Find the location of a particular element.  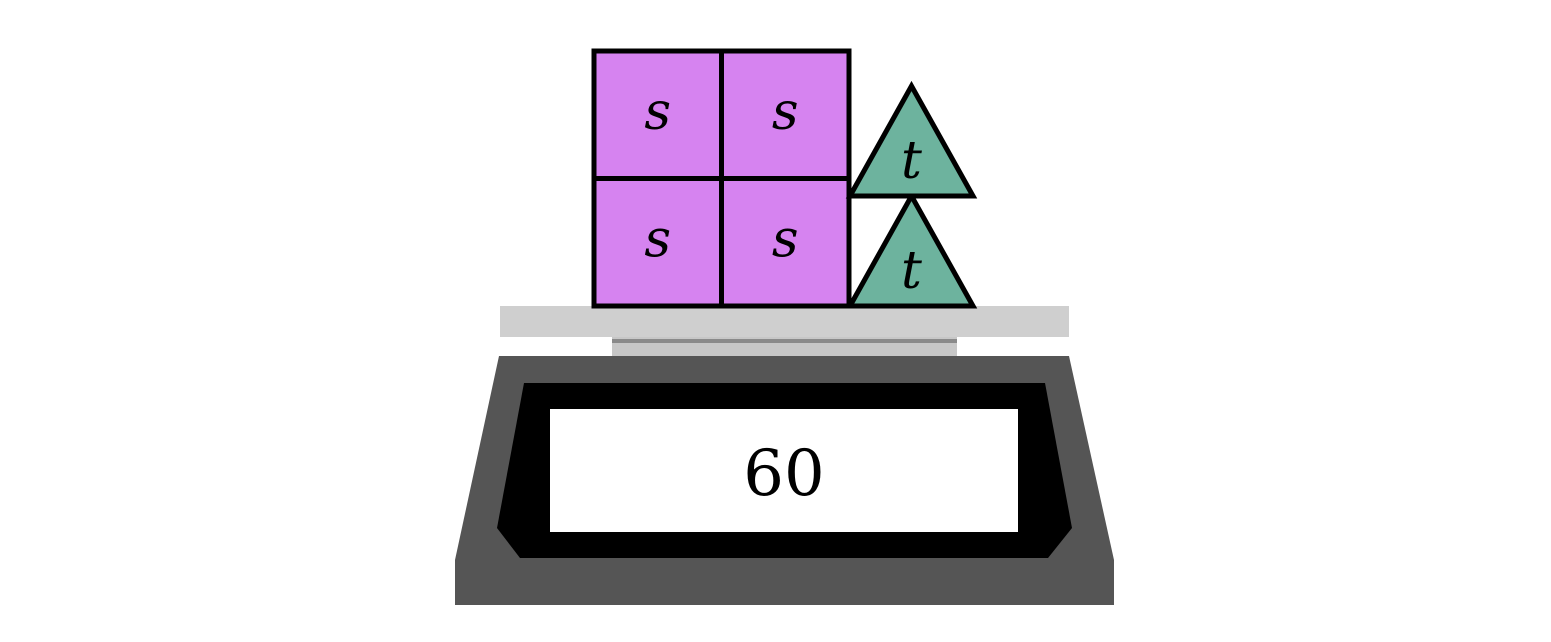

scale-display is located at coordinates (784, 470).